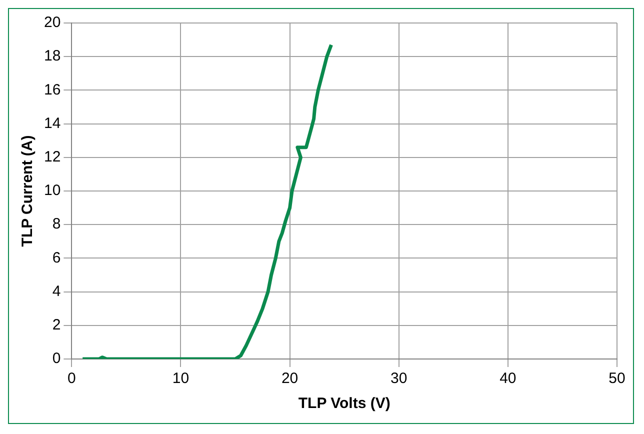 Image resolution: width=644 pixels, height=434 pixels. I want to click on y-tick-label: 2, so click(56, 325).